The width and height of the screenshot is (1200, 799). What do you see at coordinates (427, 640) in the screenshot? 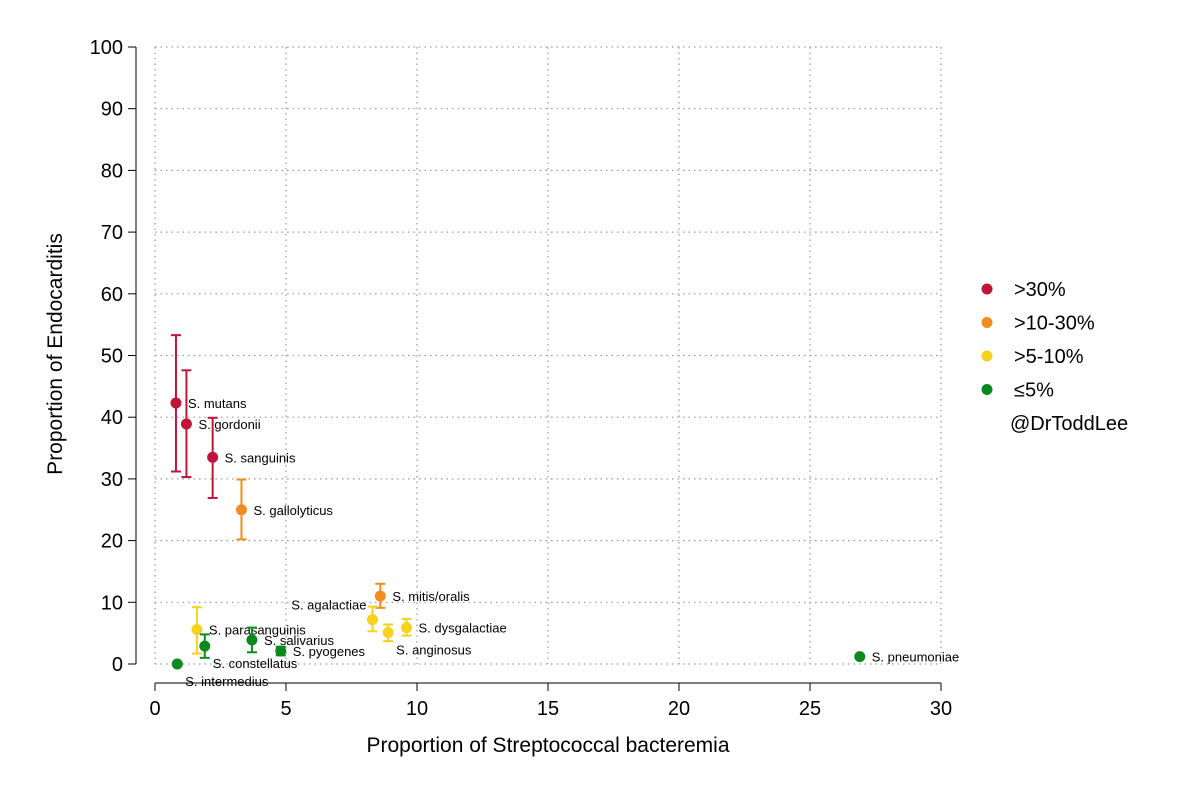
I see `point-s-anginosus: S. anginosus` at bounding box center [427, 640].